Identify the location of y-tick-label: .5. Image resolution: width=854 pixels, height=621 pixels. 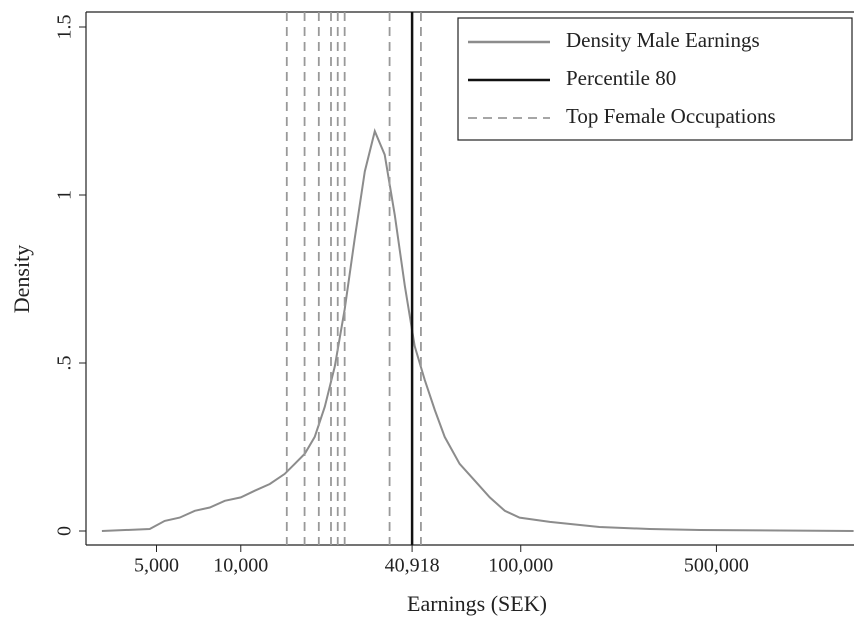
(65, 363).